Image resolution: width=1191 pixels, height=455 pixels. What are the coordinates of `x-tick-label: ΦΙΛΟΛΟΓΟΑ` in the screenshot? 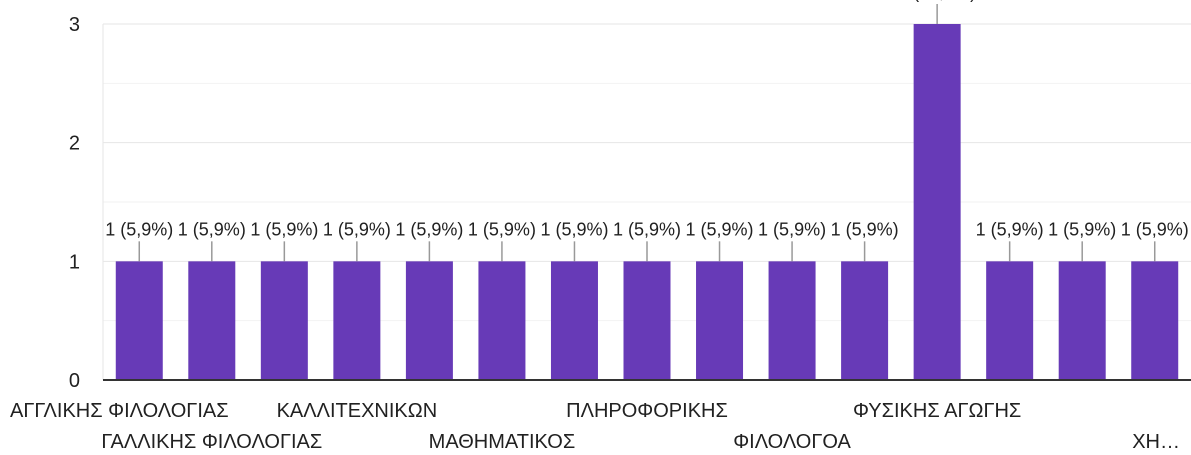 It's located at (792, 440).